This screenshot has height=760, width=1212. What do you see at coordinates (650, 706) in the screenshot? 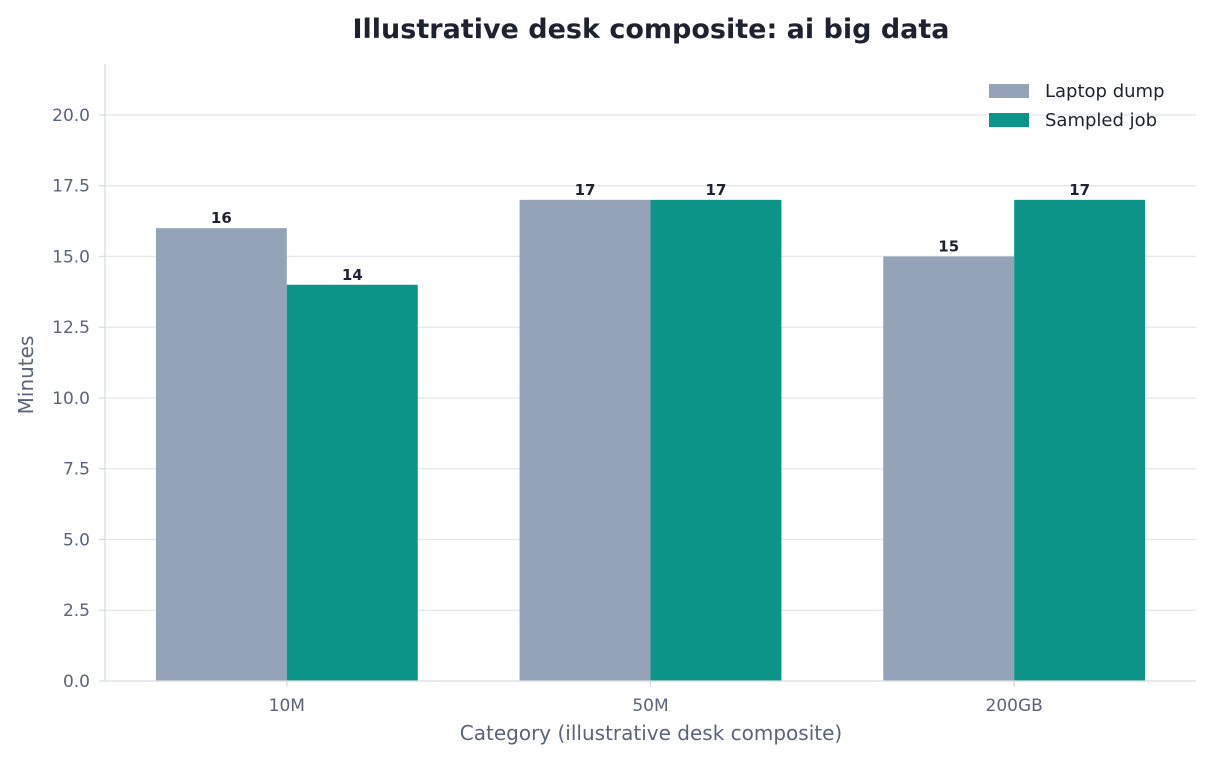
I see `x-tick-label: 50M` at bounding box center [650, 706].